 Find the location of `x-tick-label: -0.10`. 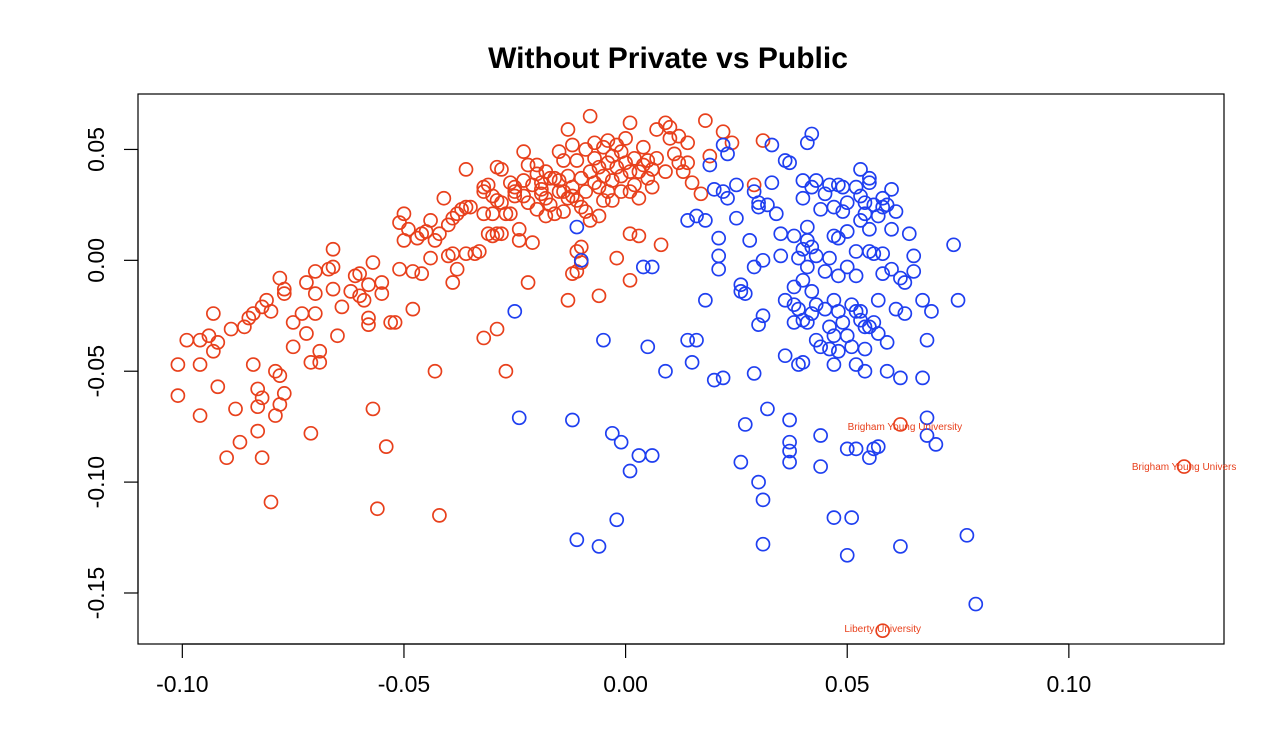

x-tick-label: -0.10 is located at coordinates (182, 684).